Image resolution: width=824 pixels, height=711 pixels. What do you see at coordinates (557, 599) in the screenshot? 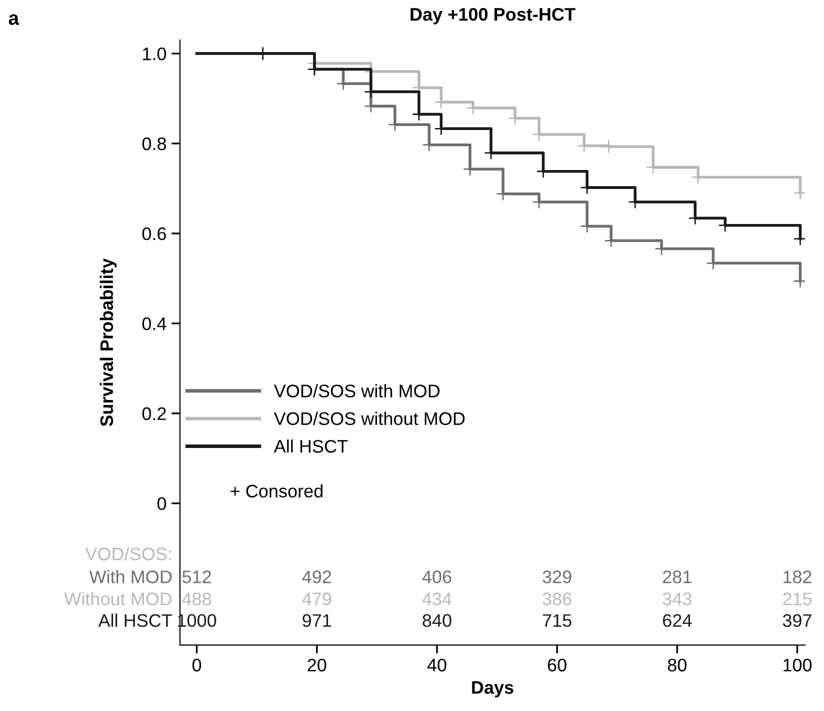
I see `annotation: 386` at bounding box center [557, 599].